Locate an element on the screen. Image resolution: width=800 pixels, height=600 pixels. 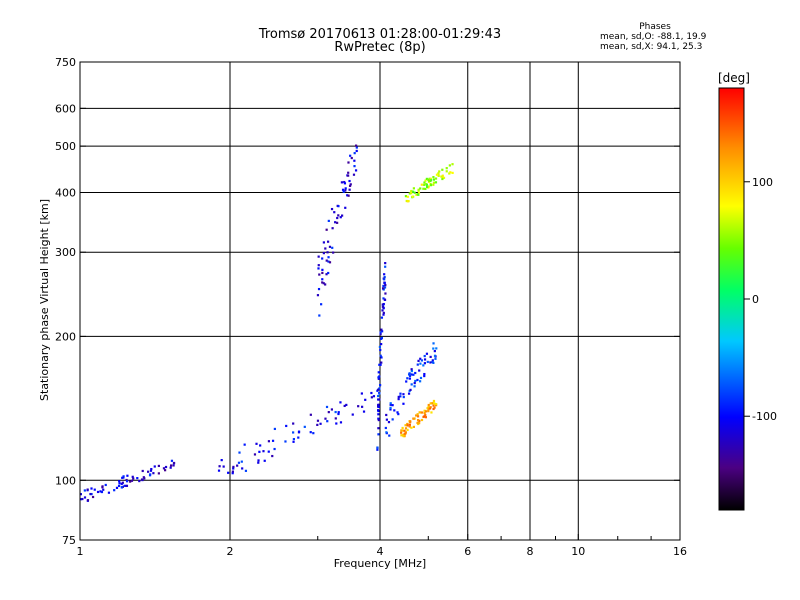
y-tick-label: 750 is located at coordinates (65, 62).